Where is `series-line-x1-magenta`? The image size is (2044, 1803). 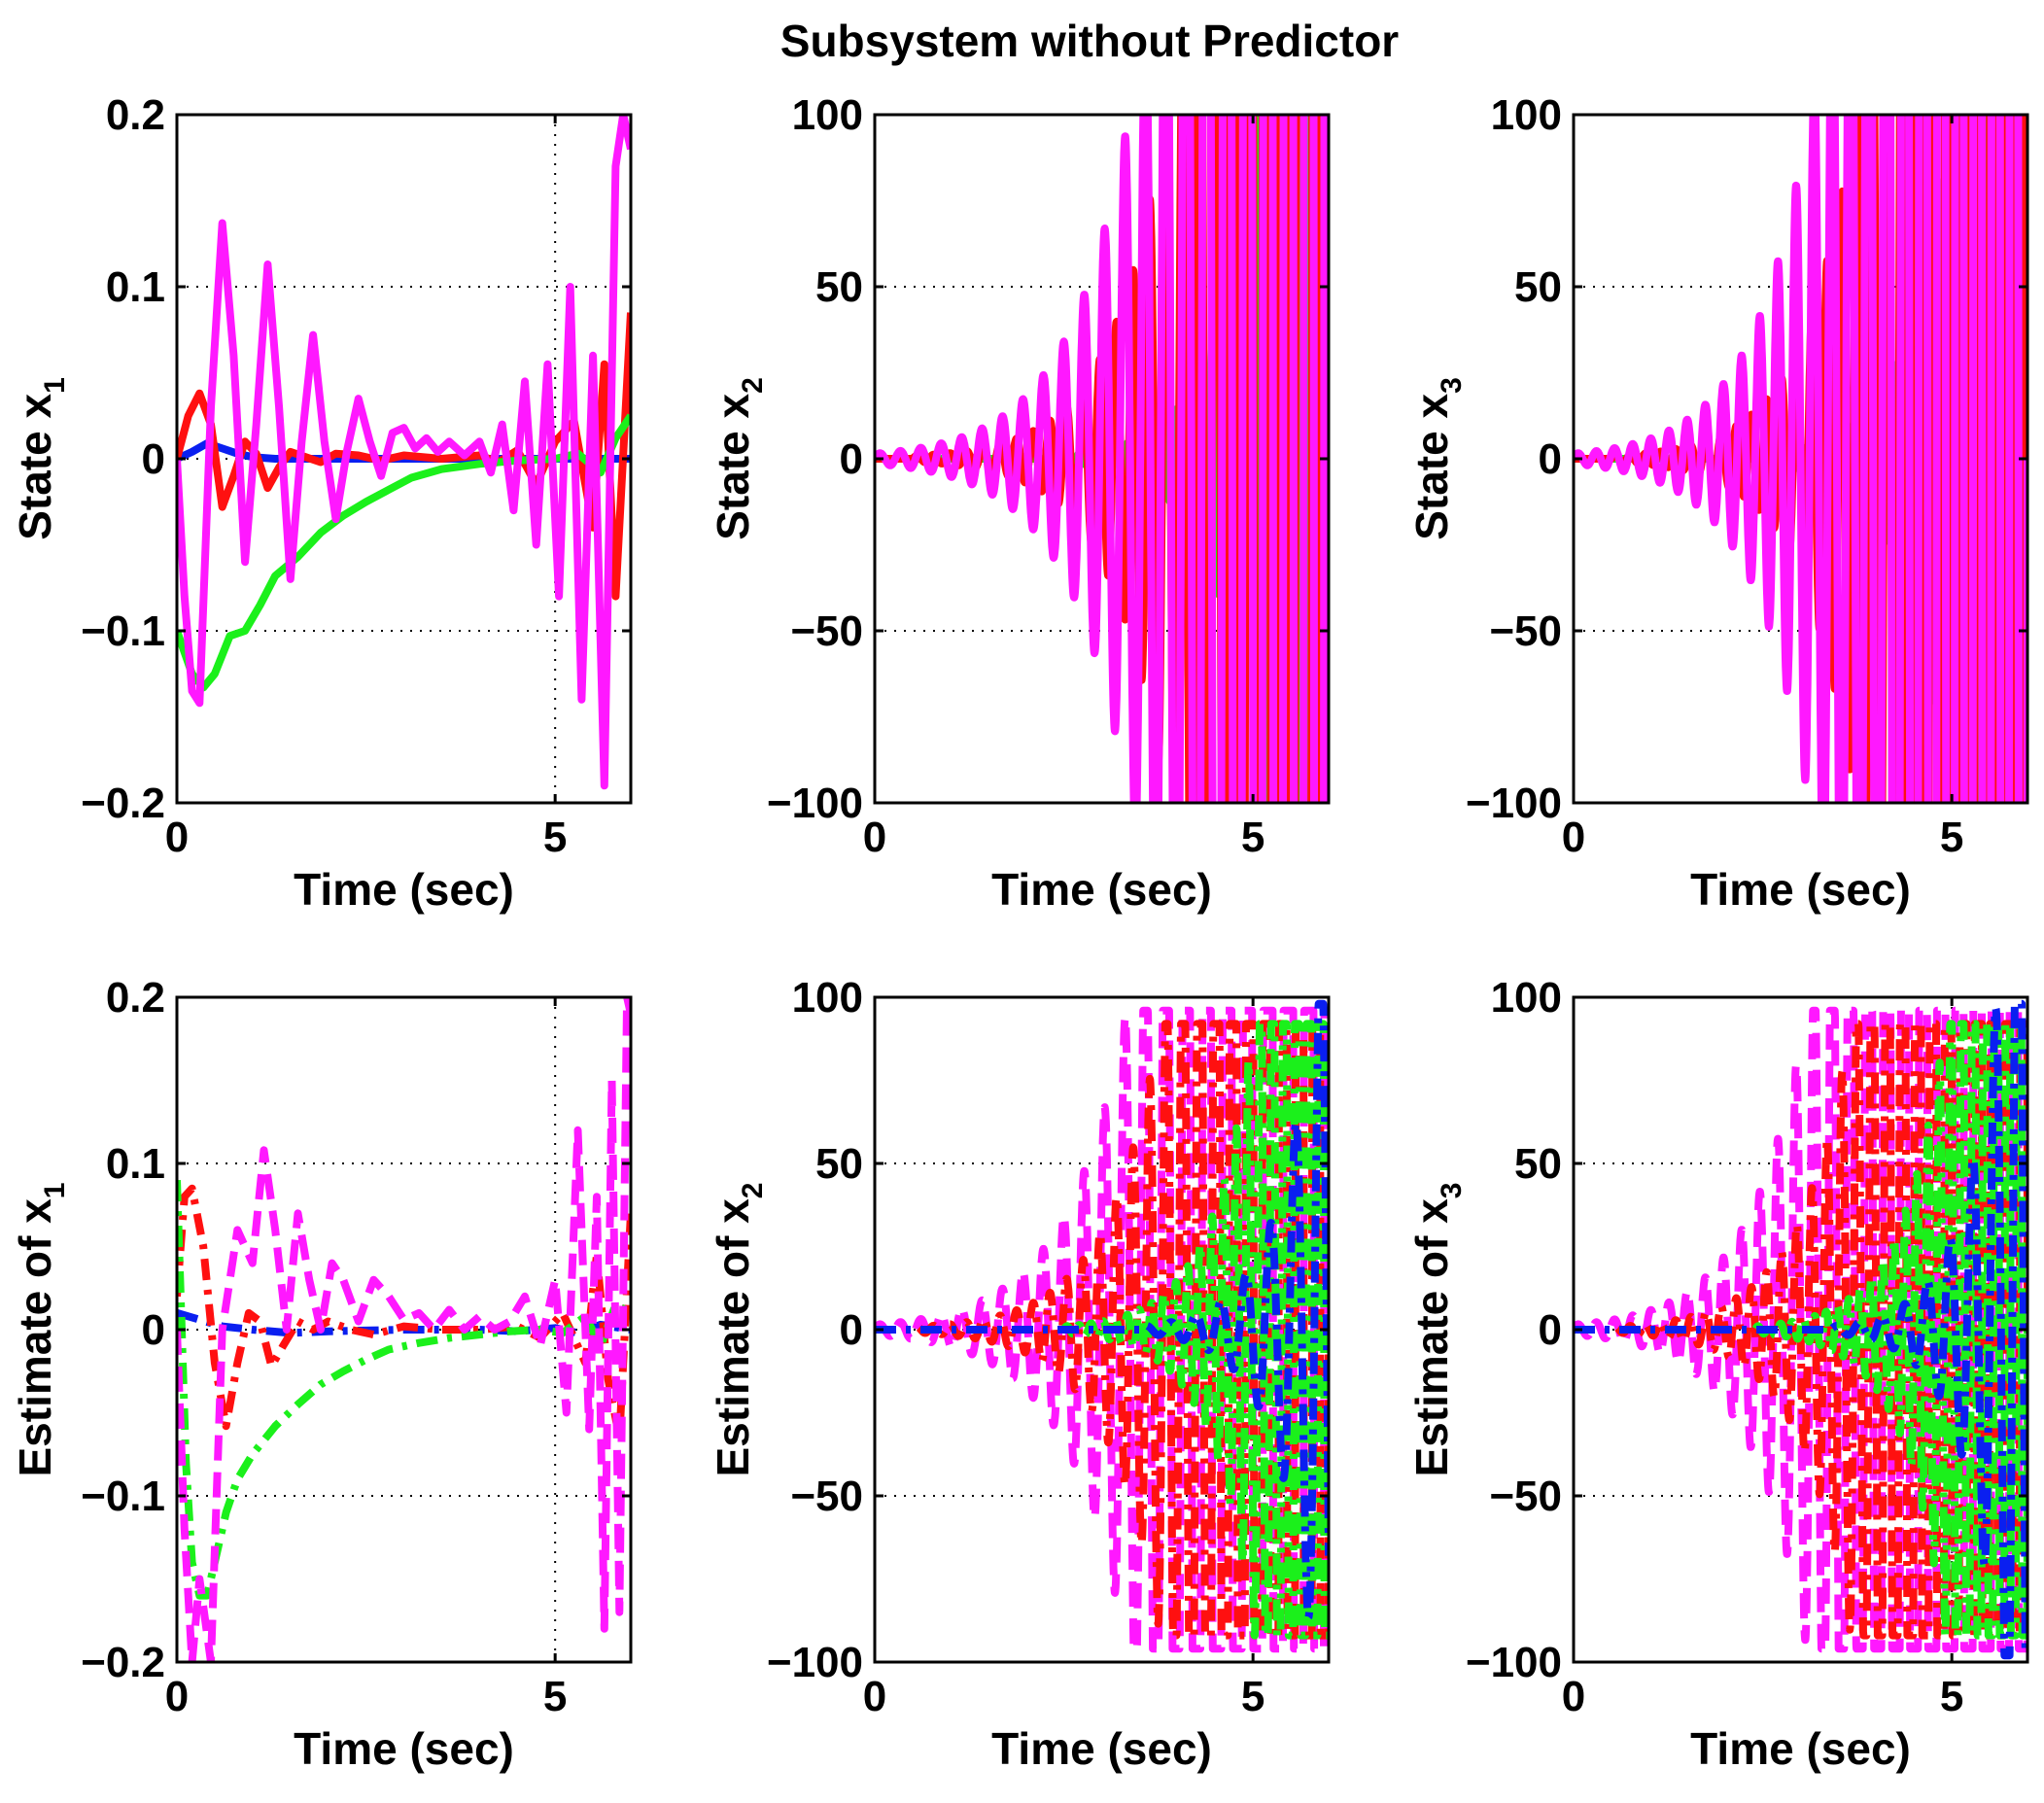 series-line-x1-magenta is located at coordinates (404, 452).